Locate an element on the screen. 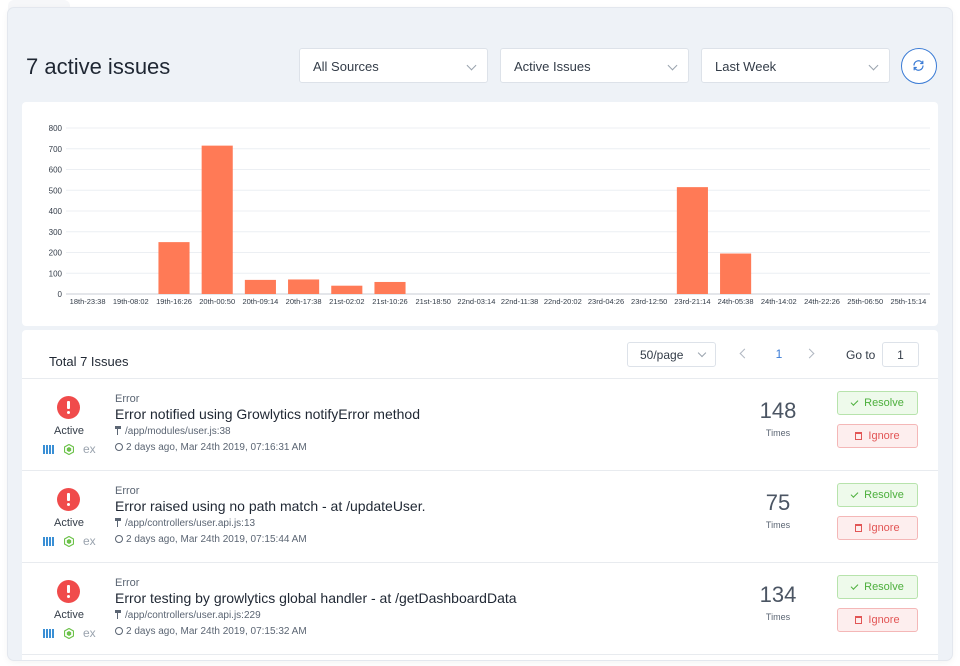 The height and width of the screenshot is (666, 960). express-source-label: ex is located at coordinates (89, 541).